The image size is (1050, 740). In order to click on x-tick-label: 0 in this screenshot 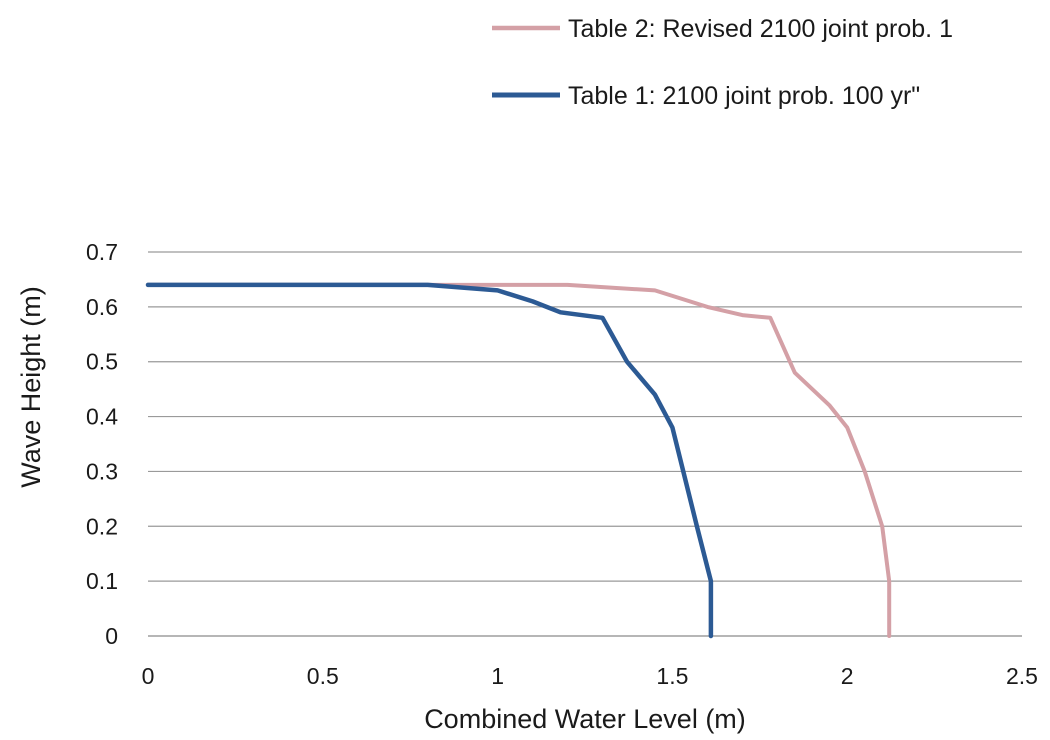, I will do `click(148, 676)`.